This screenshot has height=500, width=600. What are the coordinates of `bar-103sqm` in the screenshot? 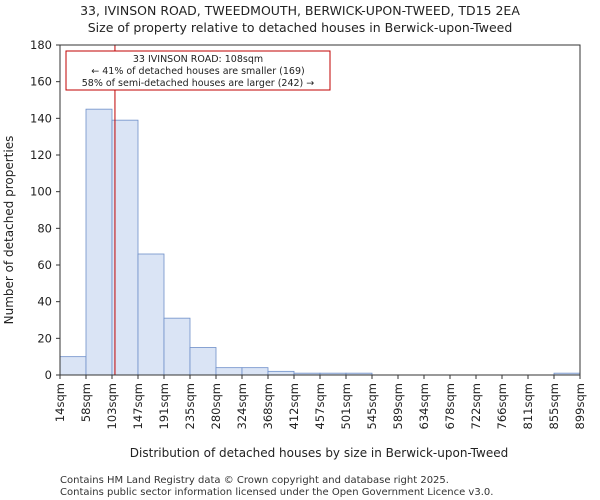 It's located at (125, 247).